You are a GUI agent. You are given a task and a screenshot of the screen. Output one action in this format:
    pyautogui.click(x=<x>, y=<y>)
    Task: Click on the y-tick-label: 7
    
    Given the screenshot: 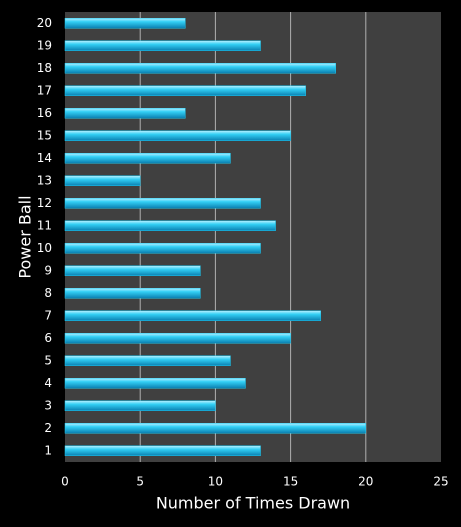 What is the action you would take?
    pyautogui.click(x=48, y=315)
    